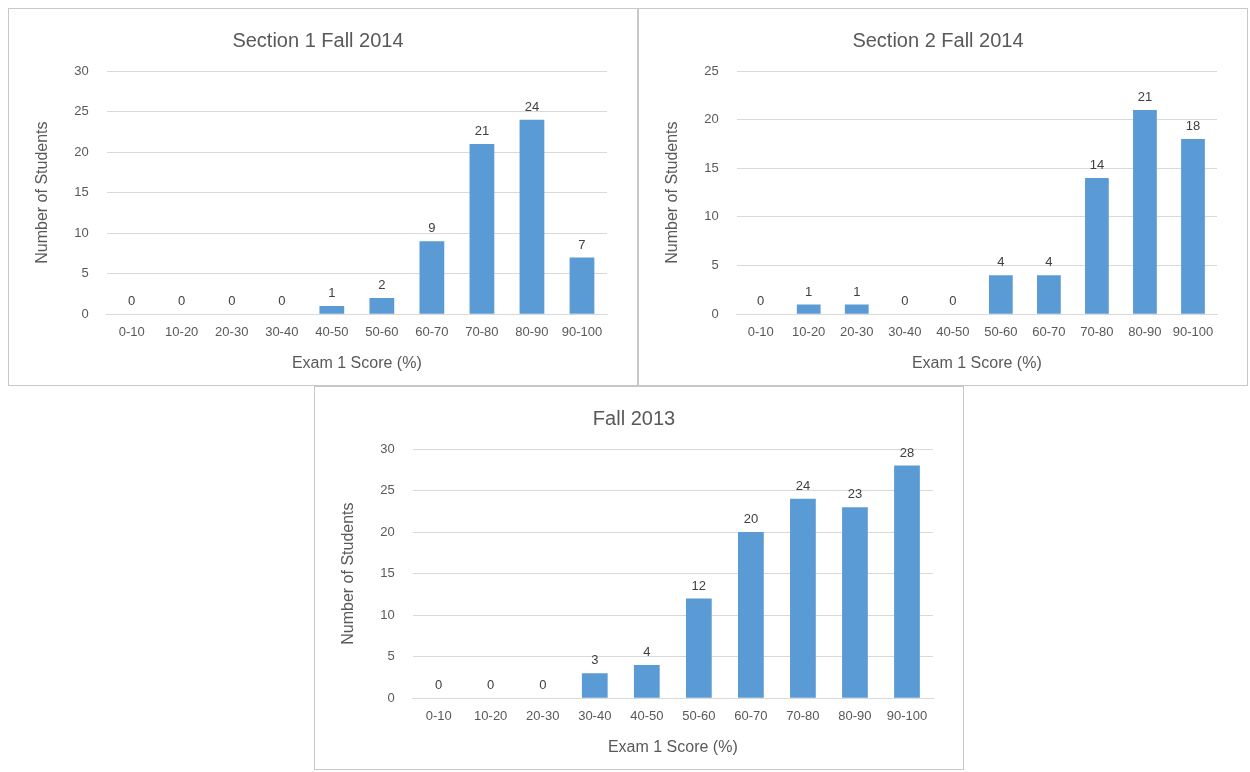 The height and width of the screenshot is (772, 1250). Describe the element at coordinates (582, 244) in the screenshot. I see `data-label: 7` at that location.